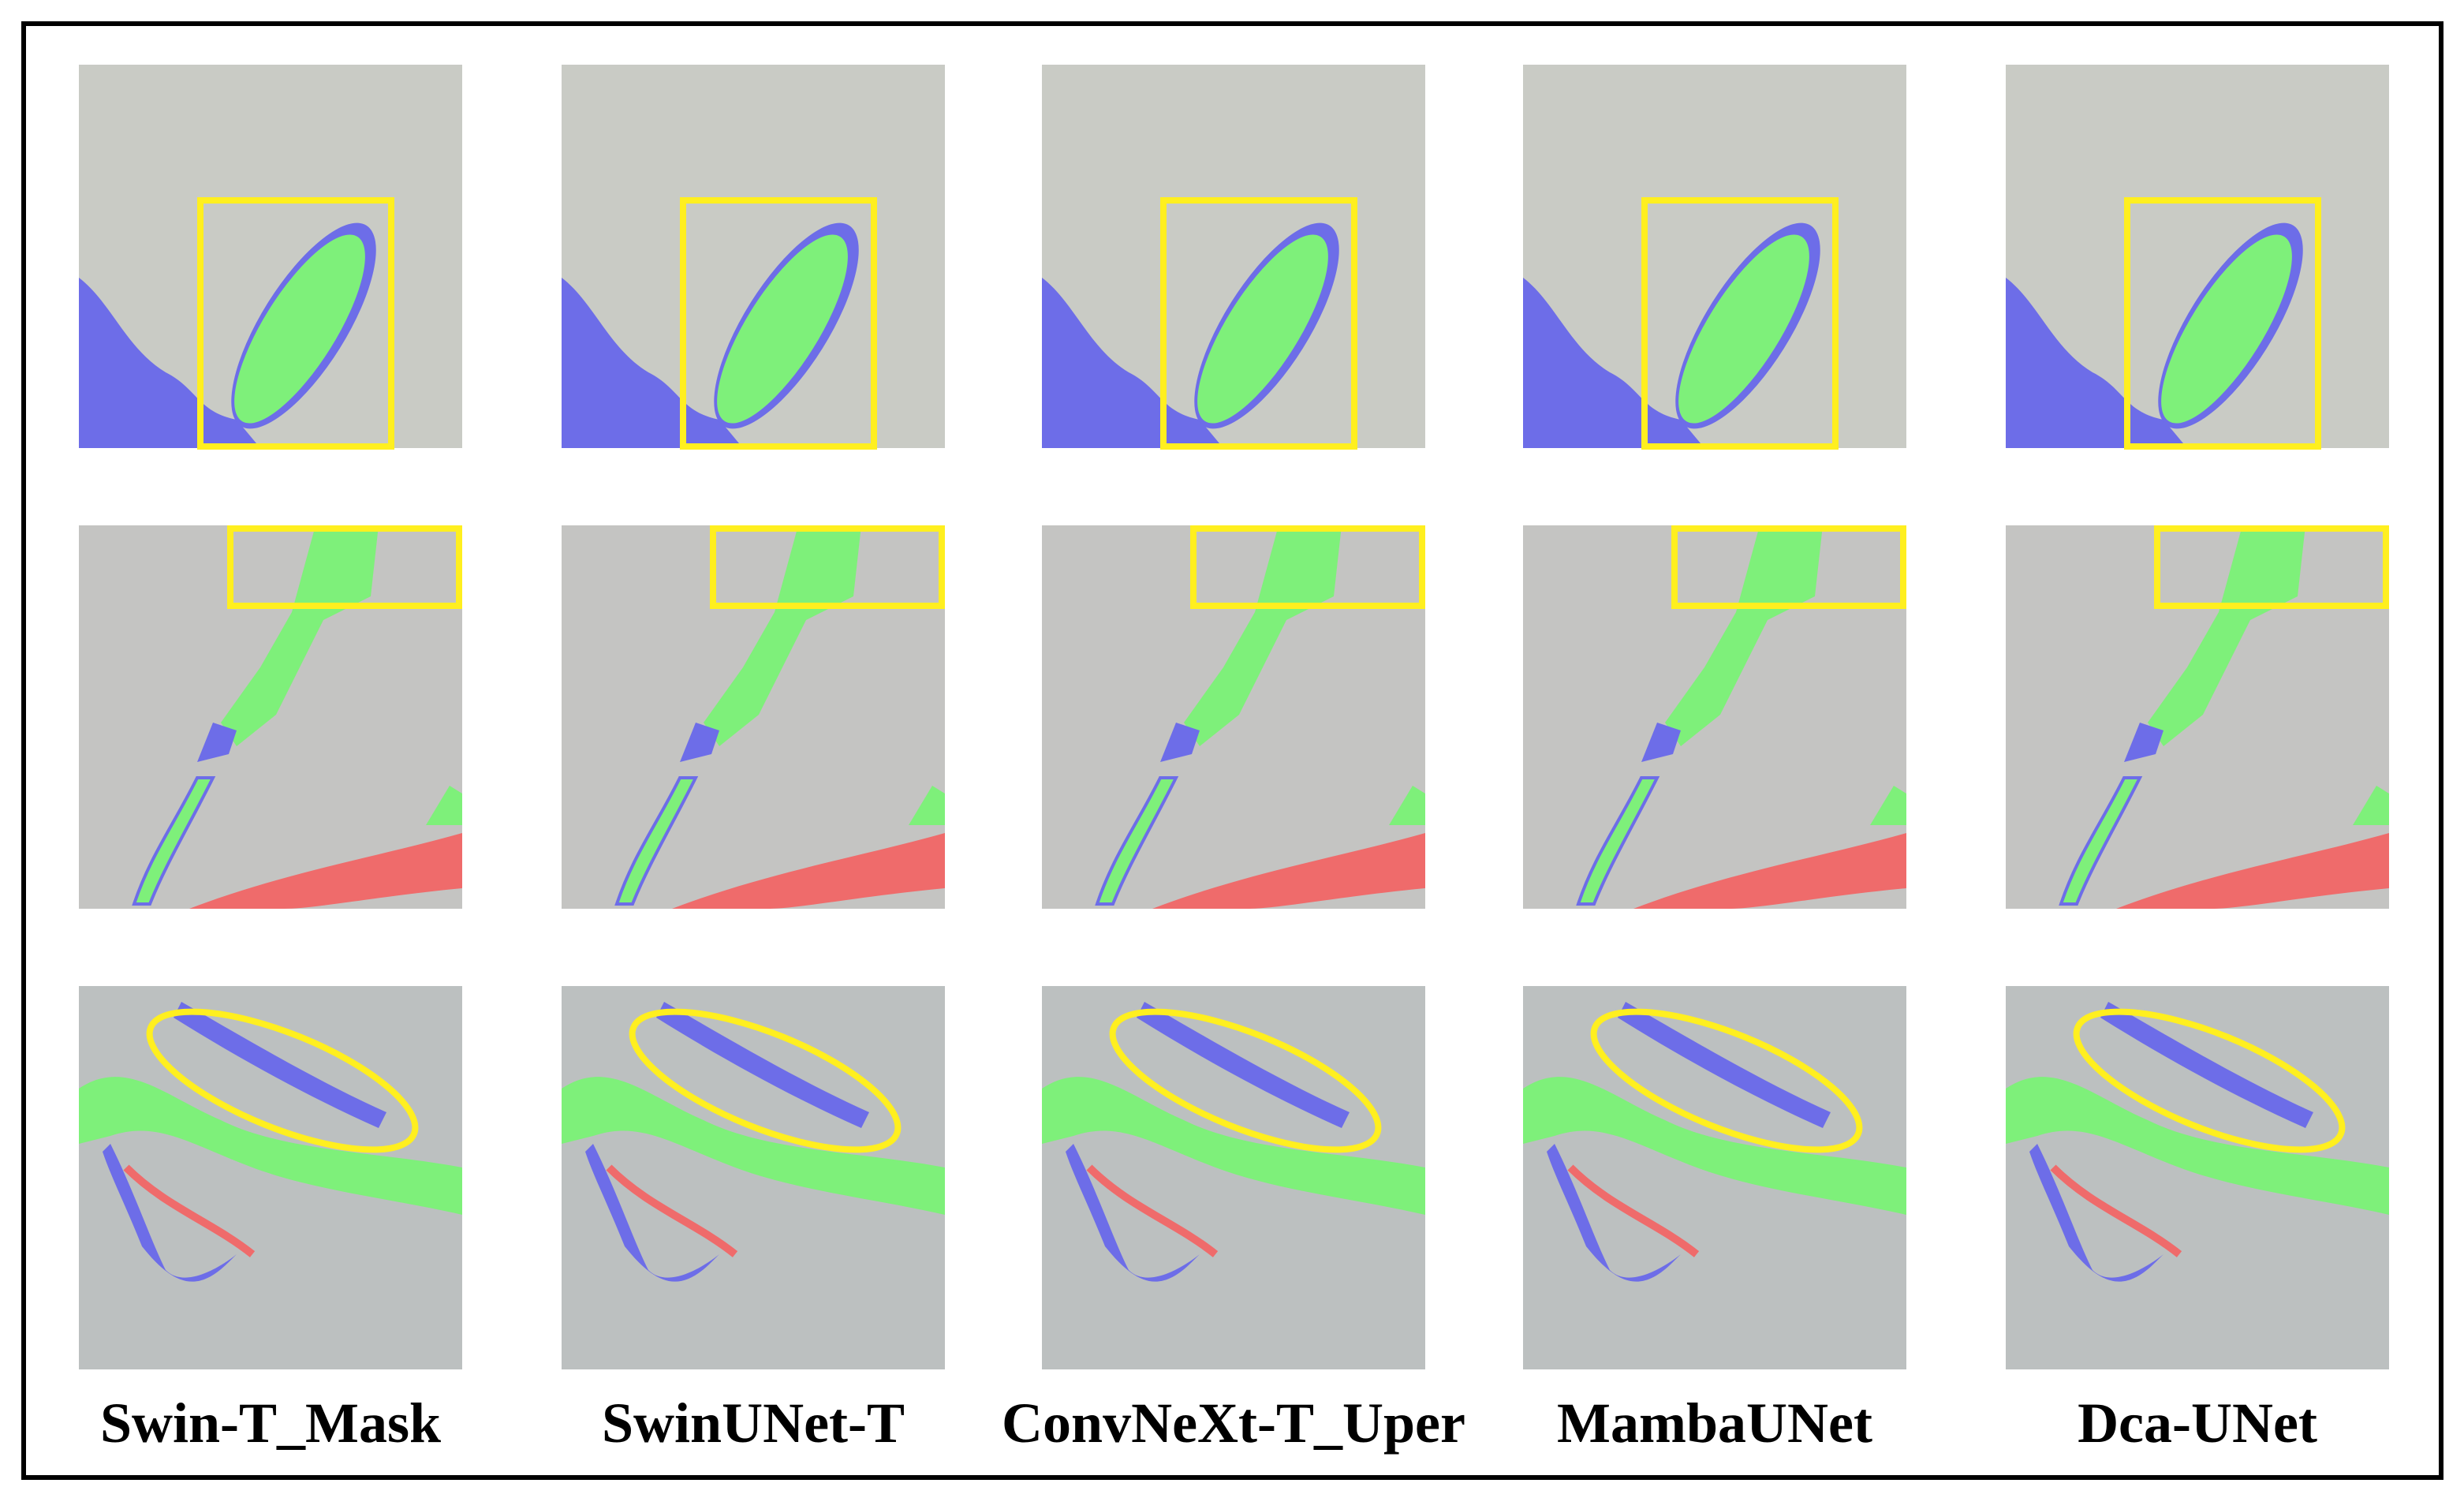 This screenshot has width=2464, height=1498. Describe the element at coordinates (1233, 1424) in the screenshot. I see `column-label: ConvNeXt-T_Uper` at that location.